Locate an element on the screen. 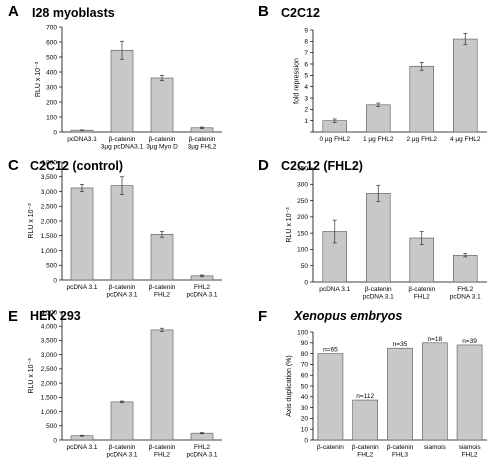 Image resolution: width=500 pixels, height=467 pixels. panel-letter: F is located at coordinates (262, 316).